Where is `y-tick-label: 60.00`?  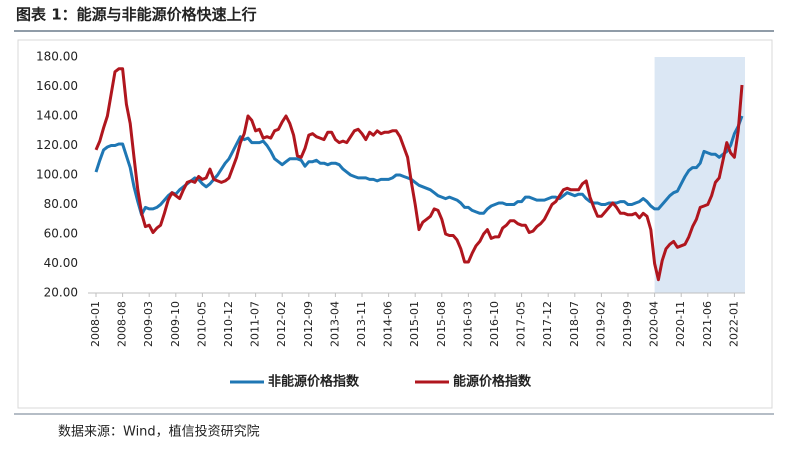
y-tick-label: 60.00 is located at coordinates (61, 234).